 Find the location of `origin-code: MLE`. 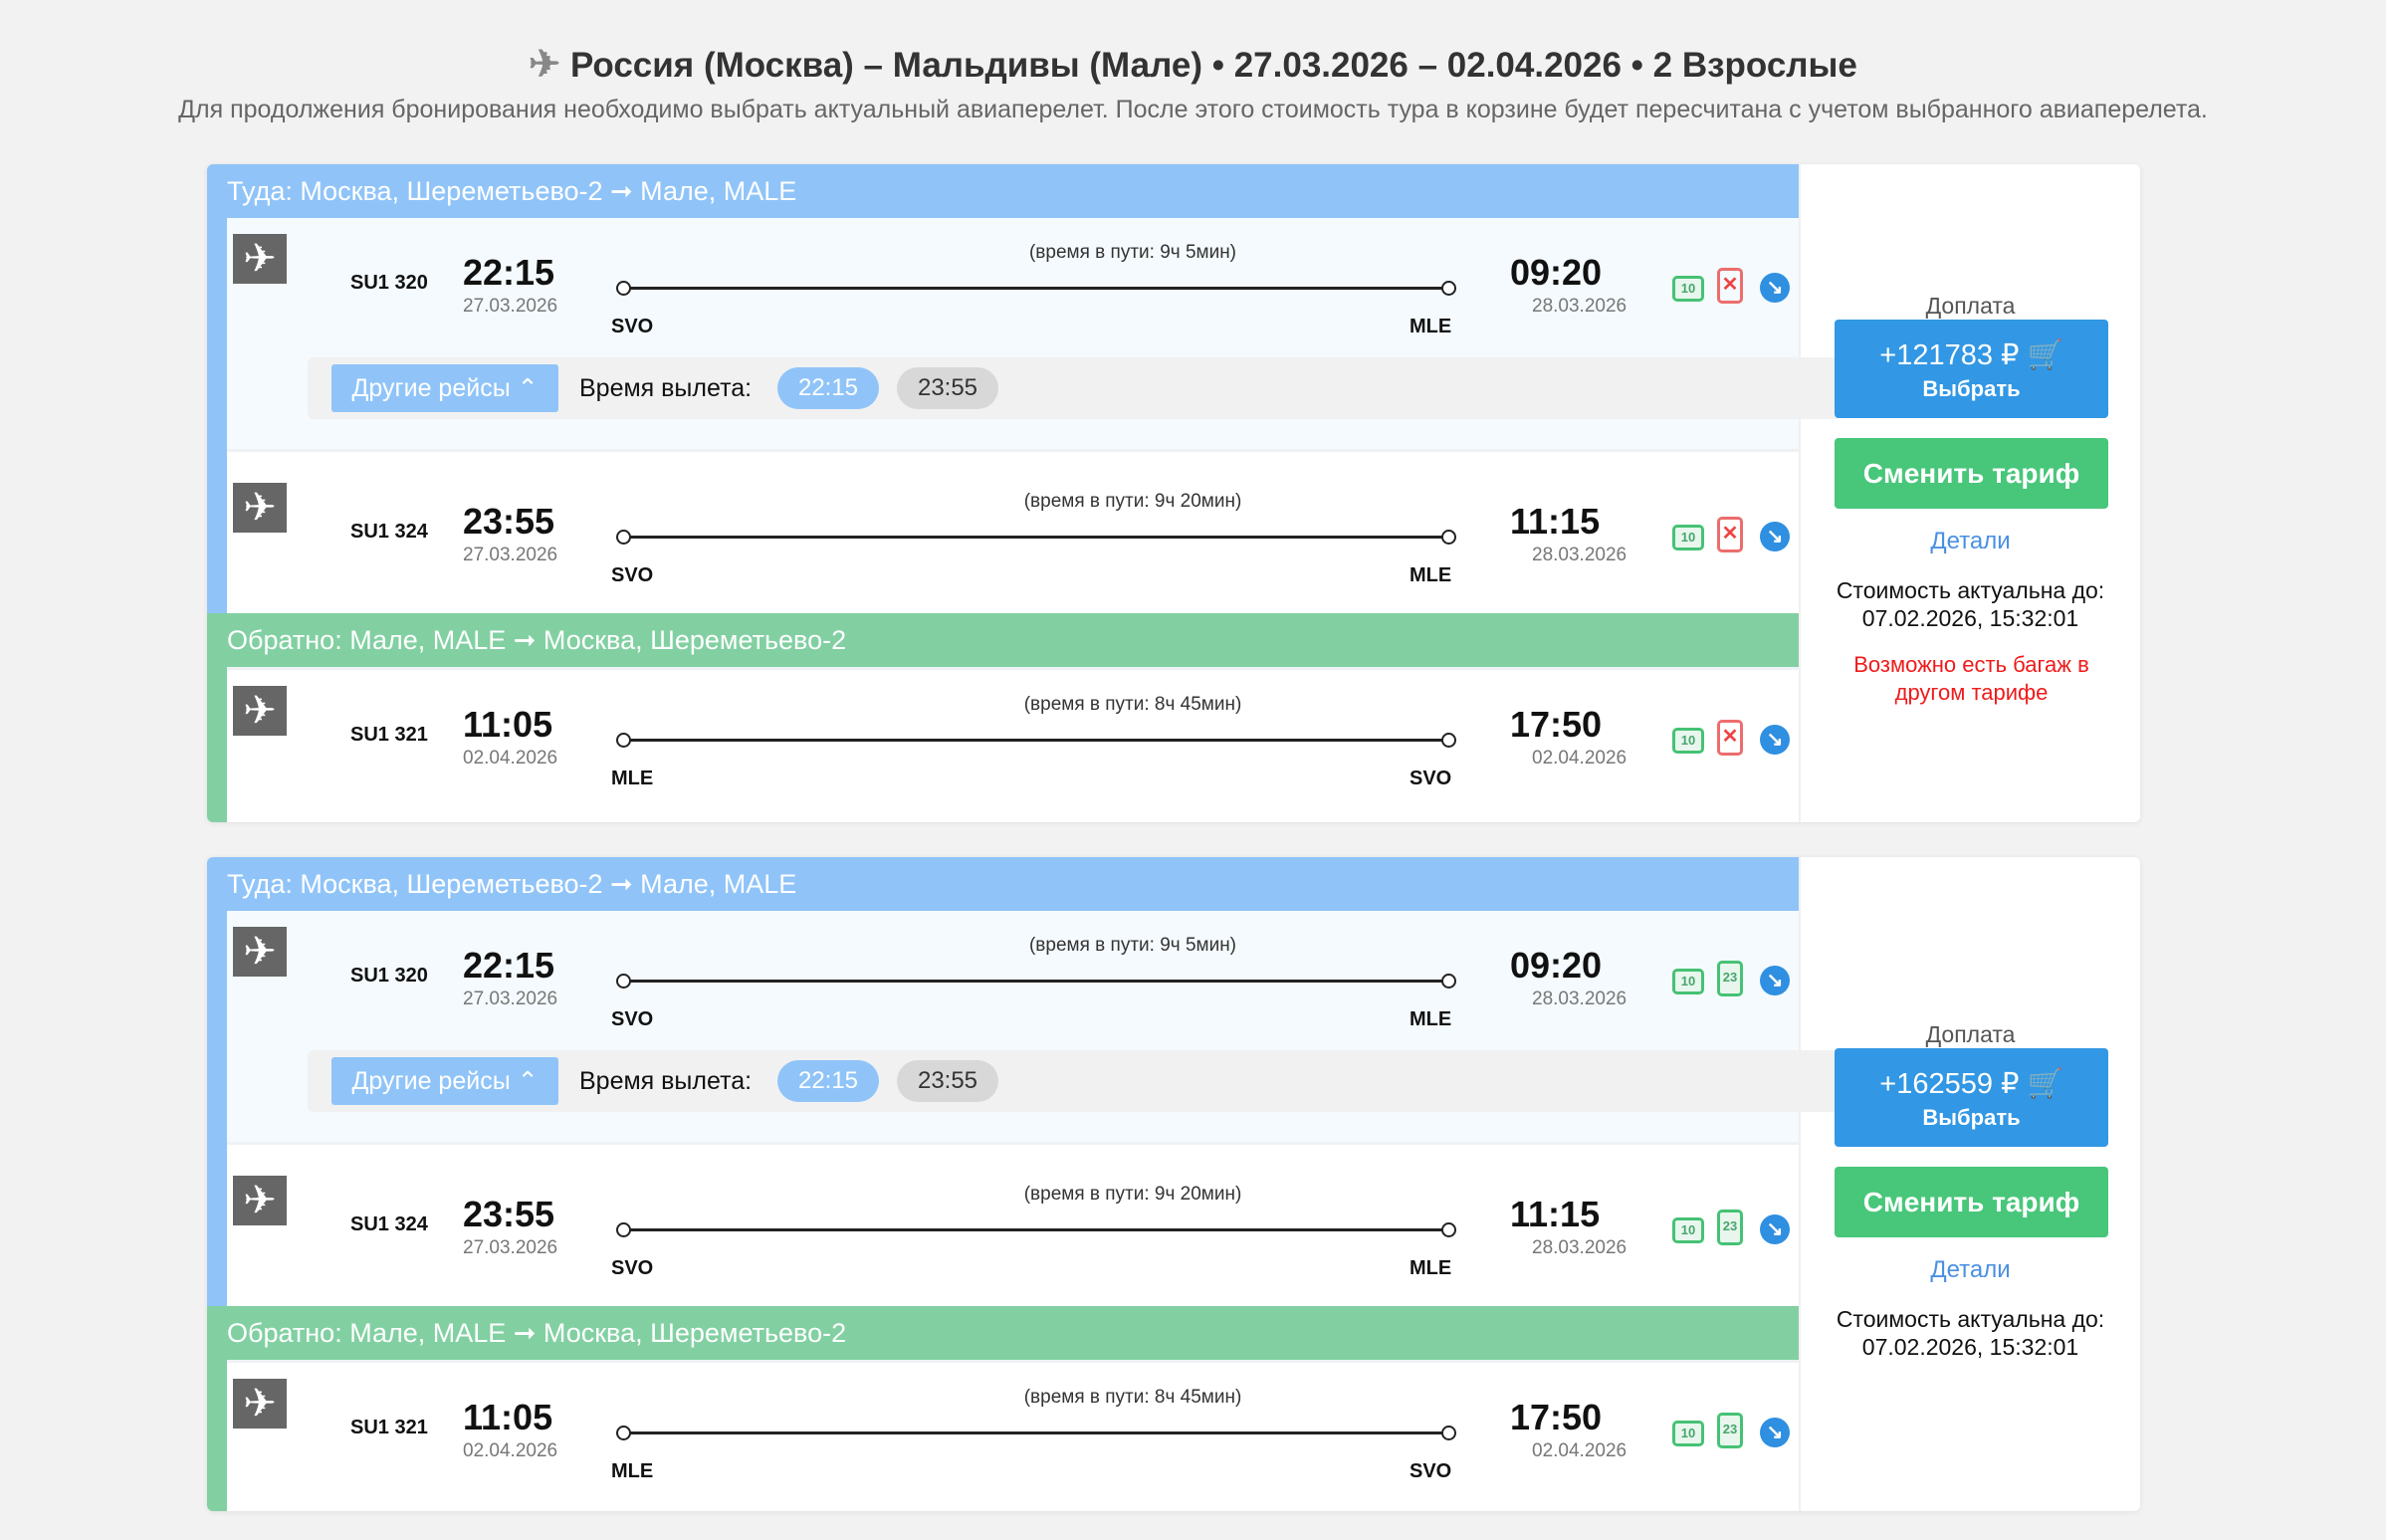

origin-code: MLE is located at coordinates (633, 779).